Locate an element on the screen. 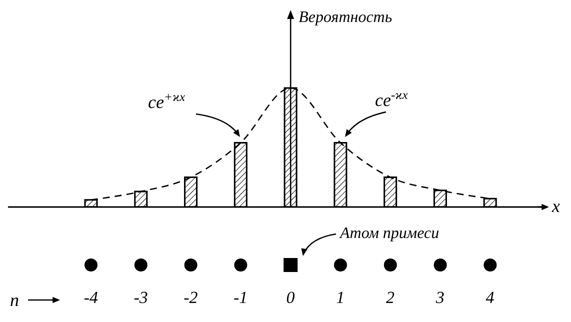 The height and width of the screenshot is (322, 571). x-tick-label: 1 is located at coordinates (340, 297).